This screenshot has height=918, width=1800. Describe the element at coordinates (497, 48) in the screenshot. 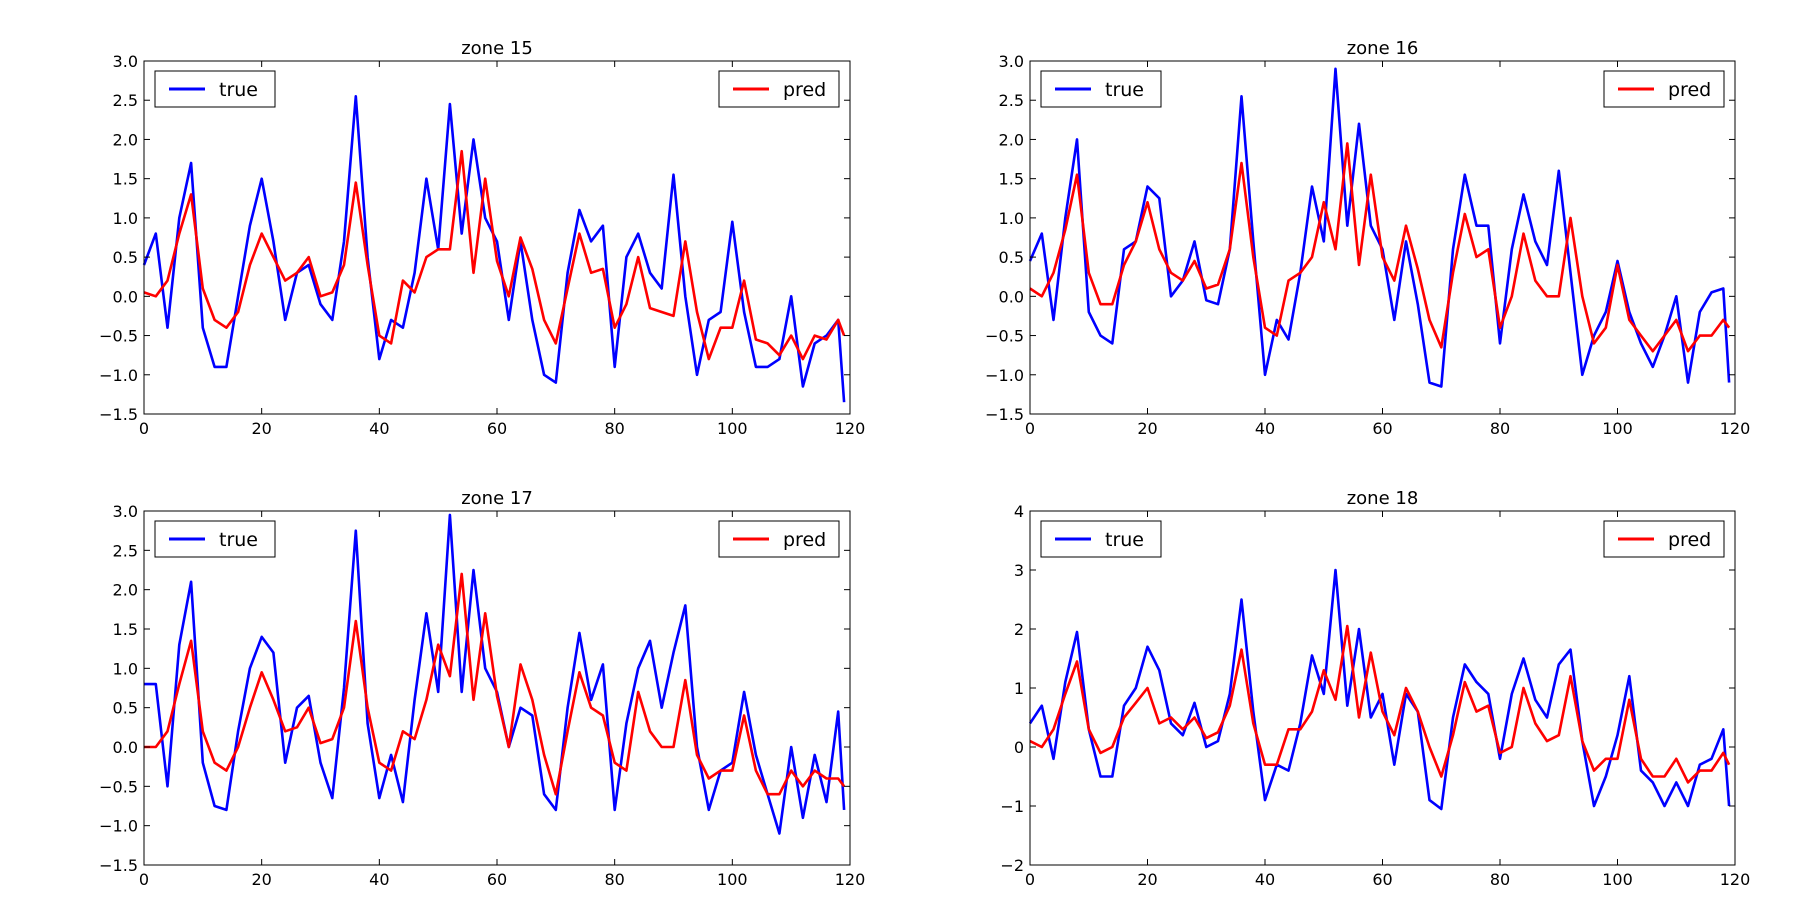

I see `chart-title: zone 15` at that location.